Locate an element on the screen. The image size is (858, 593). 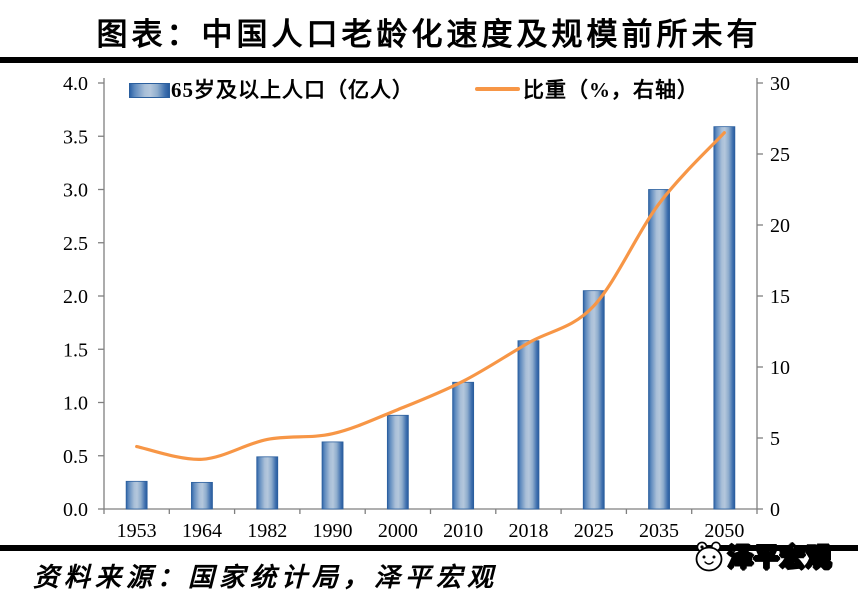
bar-2000 is located at coordinates (397, 462).